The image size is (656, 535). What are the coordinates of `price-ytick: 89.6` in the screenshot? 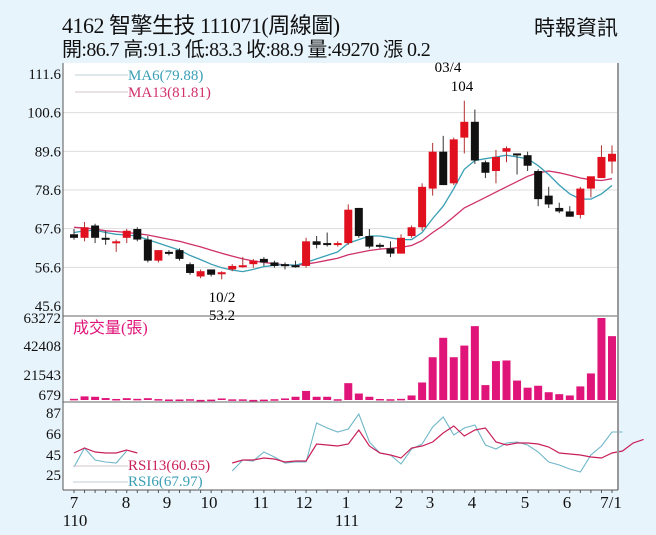 It's located at (48, 152).